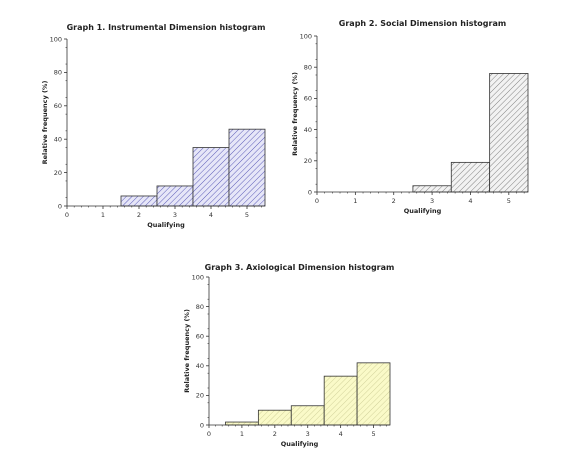  What do you see at coordinates (300, 267) in the screenshot?
I see `chart-title: Graph 3. Axiological Dimension histogram` at bounding box center [300, 267].